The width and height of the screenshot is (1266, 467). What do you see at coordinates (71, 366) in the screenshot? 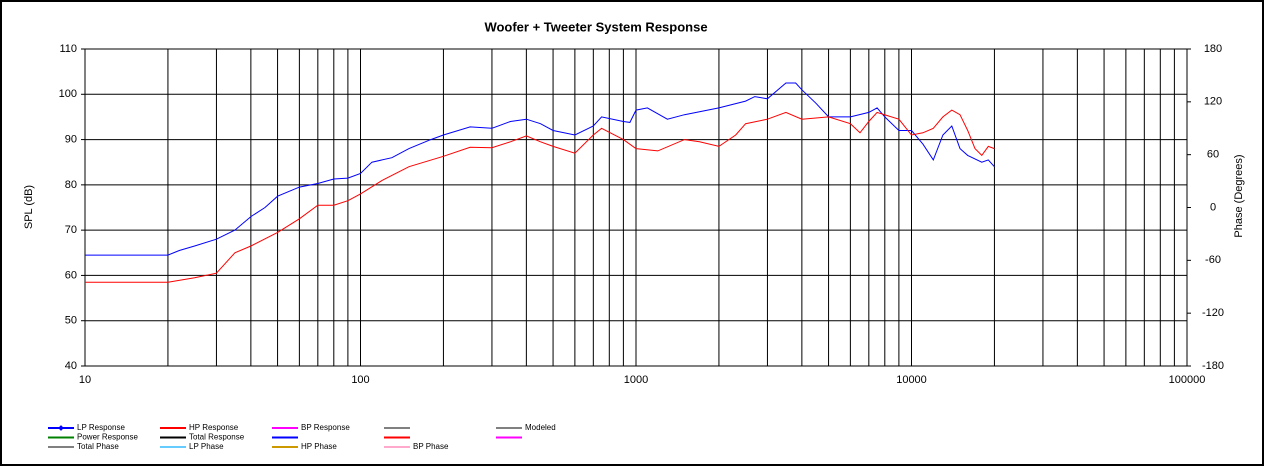
I see `y-tick-label: 40` at bounding box center [71, 366].